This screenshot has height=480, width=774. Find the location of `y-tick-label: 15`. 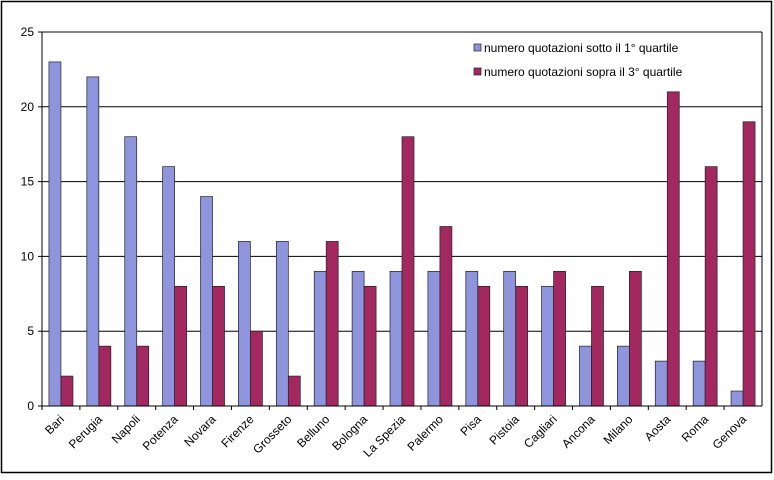

y-tick-label: 15 is located at coordinates (28, 182).